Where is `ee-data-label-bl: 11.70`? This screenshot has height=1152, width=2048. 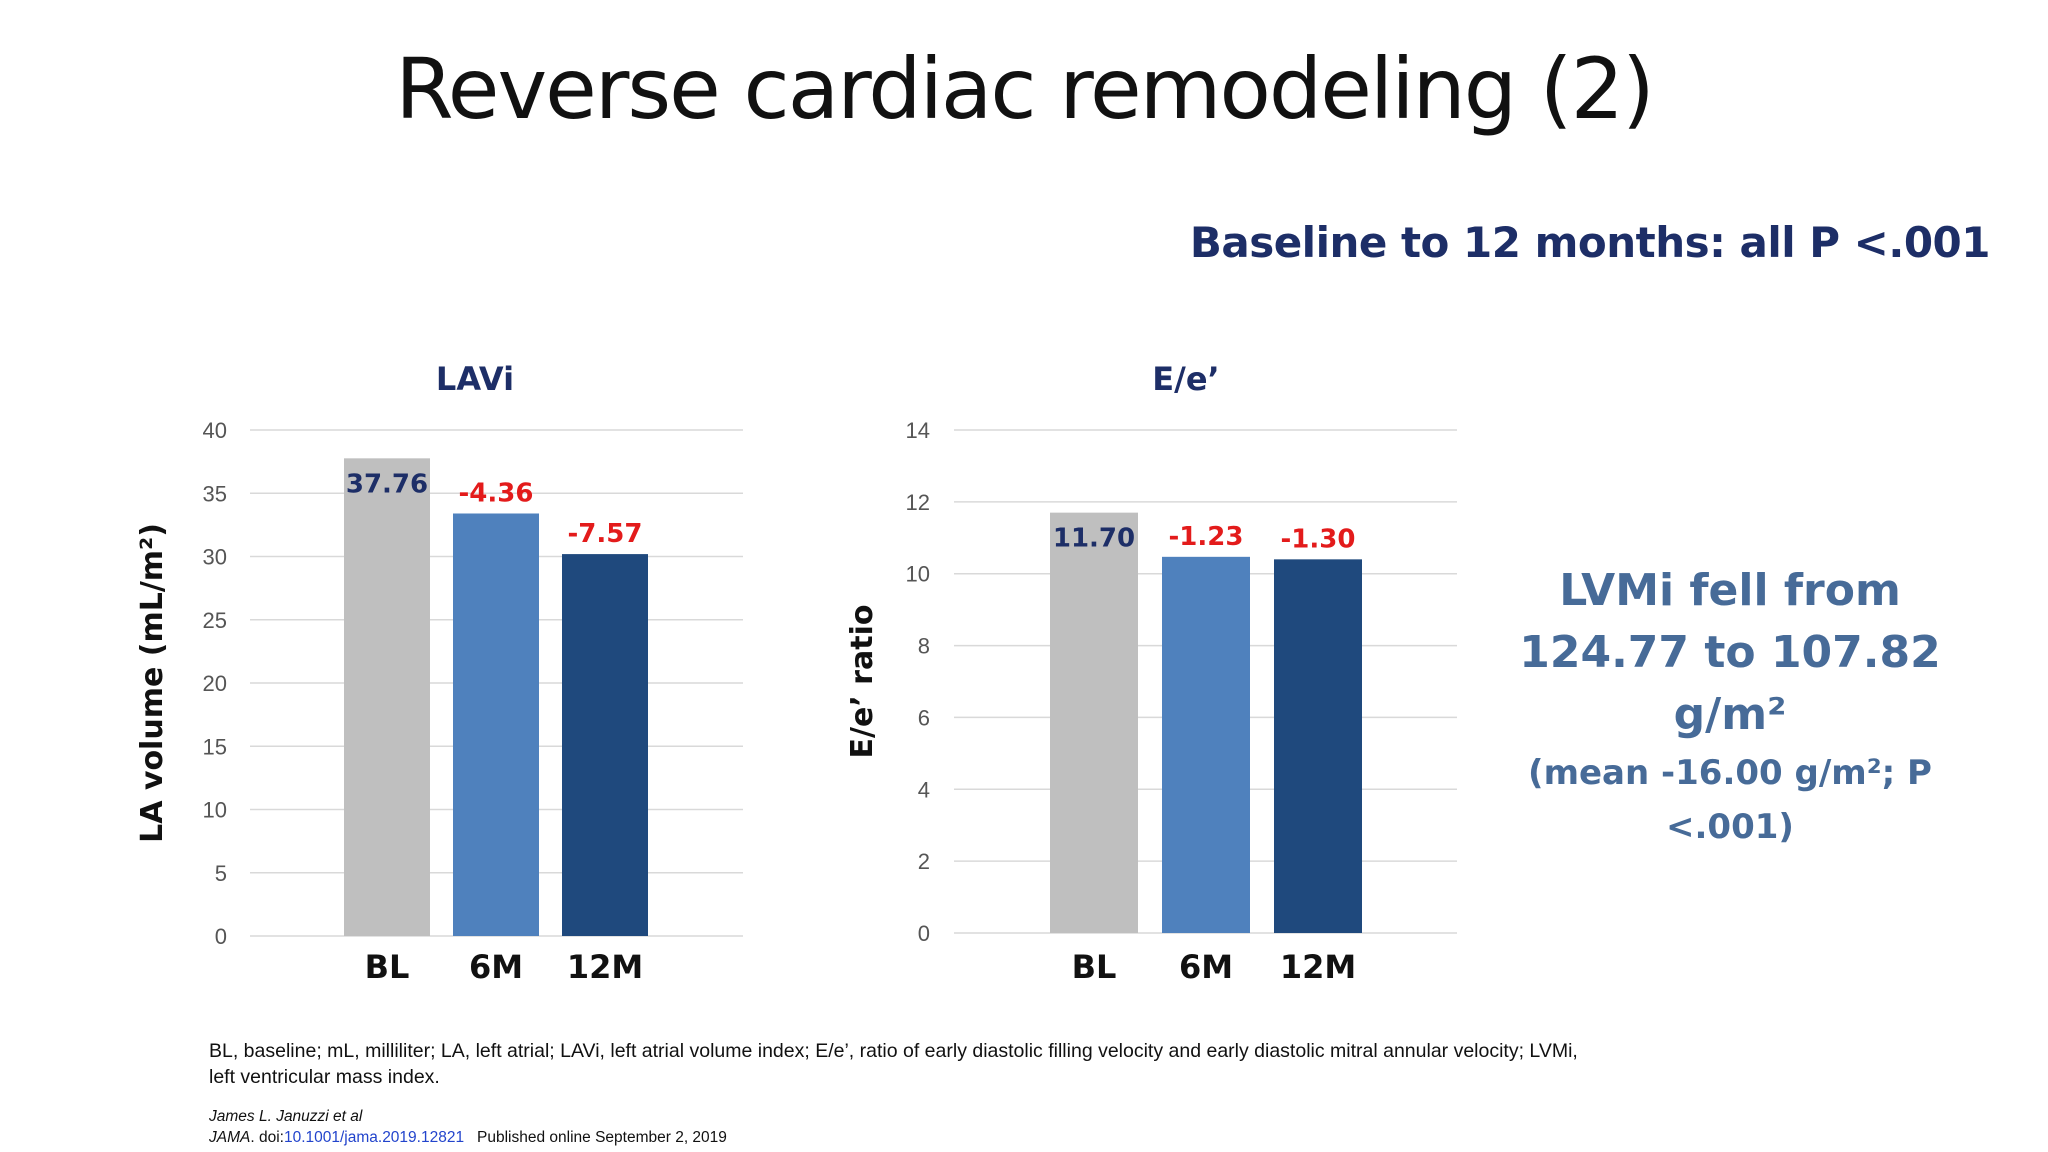 ee-data-label-bl: 11.70 is located at coordinates (1094, 539).